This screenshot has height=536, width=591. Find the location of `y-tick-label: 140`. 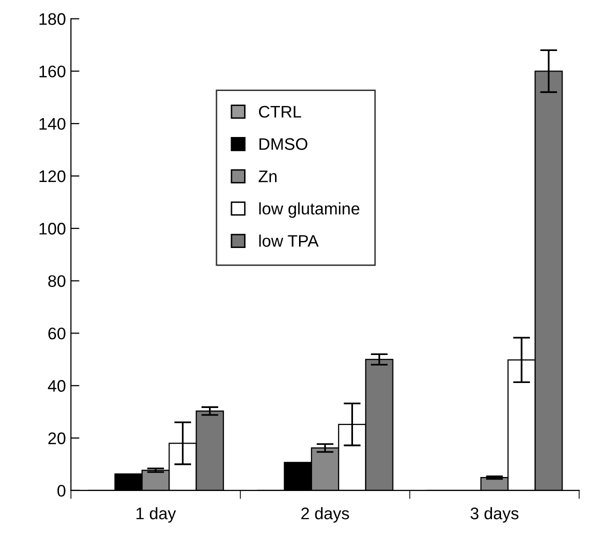

y-tick-label: 140 is located at coordinates (53, 124).